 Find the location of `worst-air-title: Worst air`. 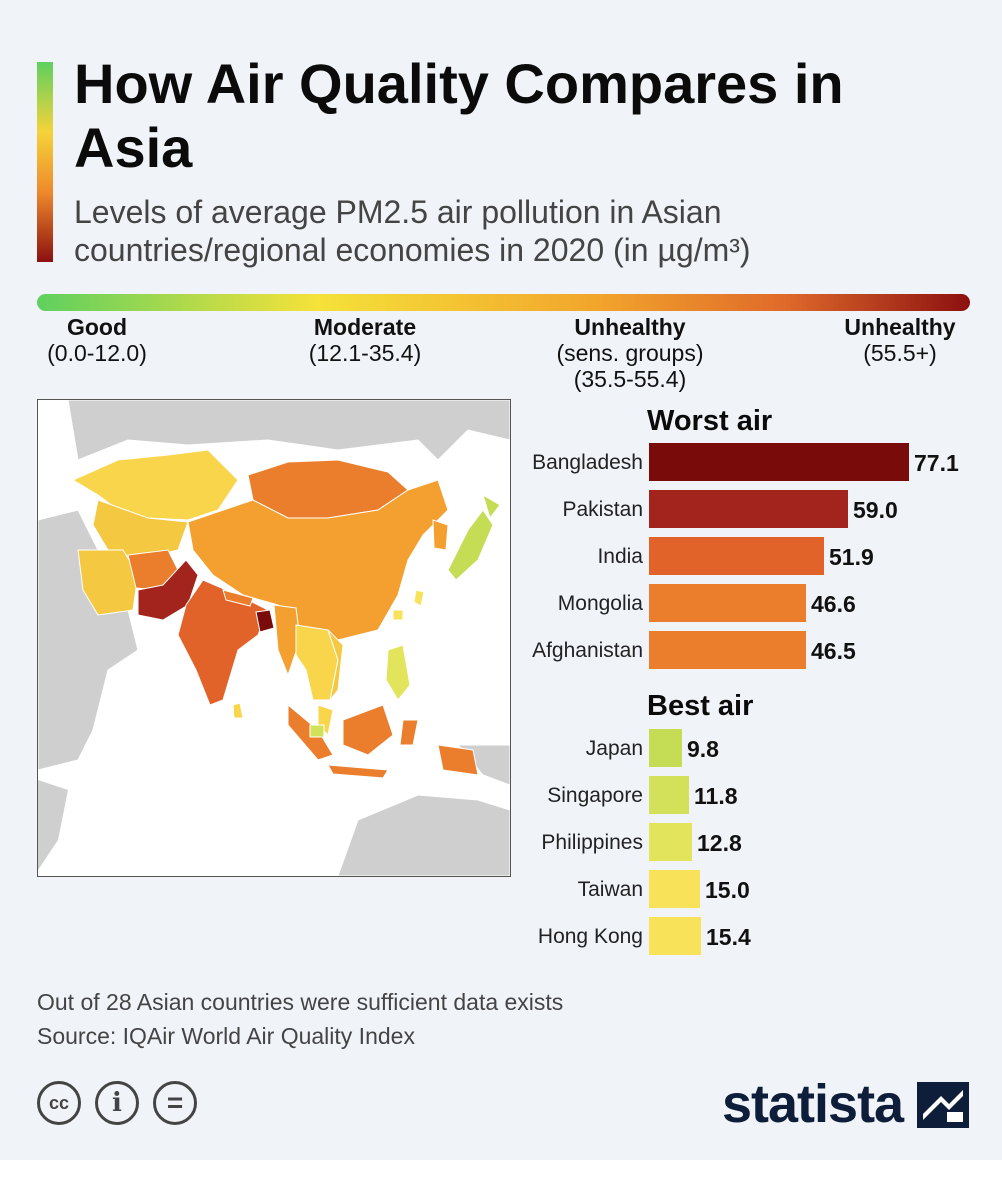

worst-air-title: Worst air is located at coordinates (710, 421).